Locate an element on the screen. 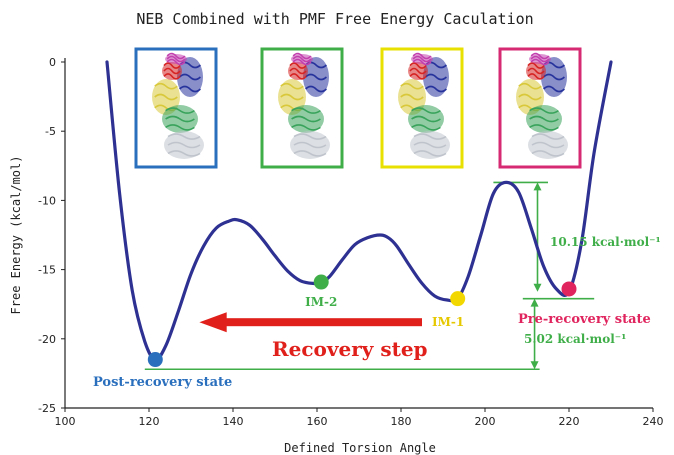  im-1-label: IM-1 is located at coordinates (448, 322).